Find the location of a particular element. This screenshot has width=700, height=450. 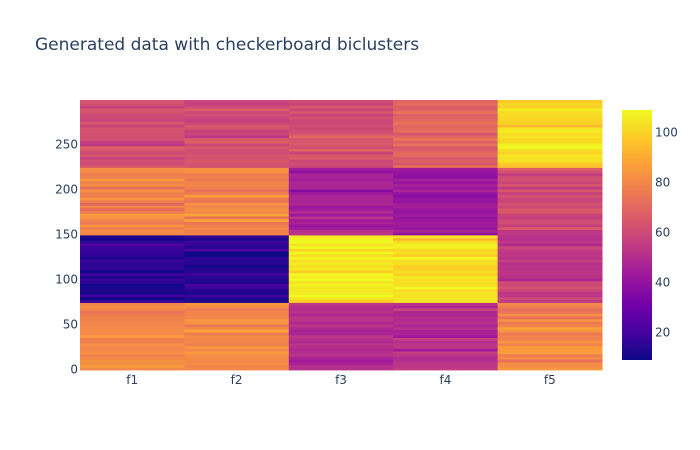

colorbar-tick-label: 100 is located at coordinates (666, 133).